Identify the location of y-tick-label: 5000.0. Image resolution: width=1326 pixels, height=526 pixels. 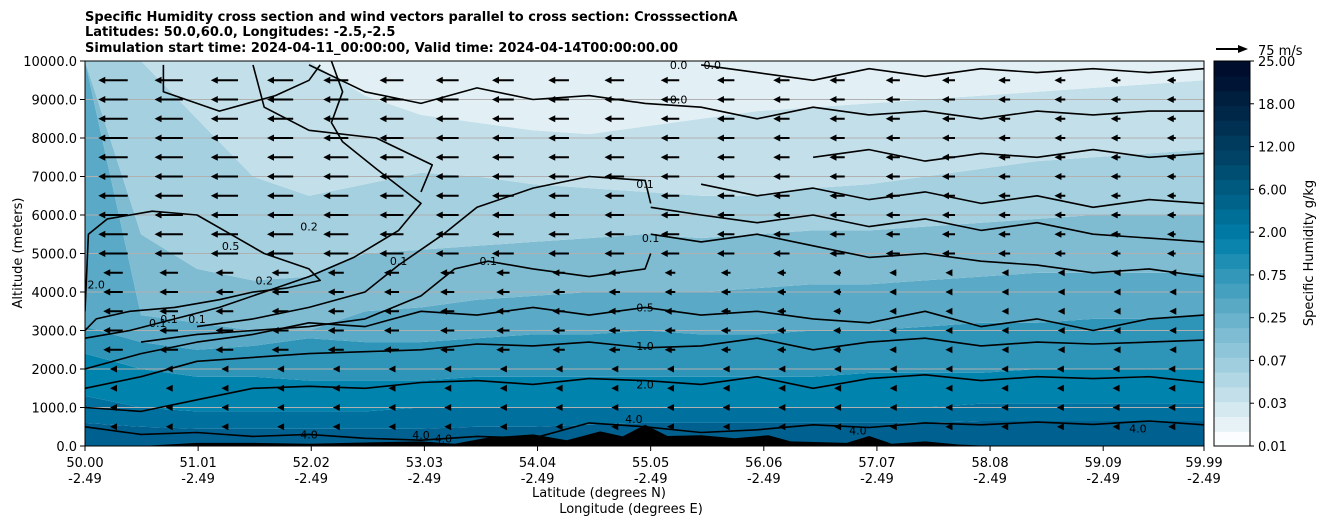
(55, 255).